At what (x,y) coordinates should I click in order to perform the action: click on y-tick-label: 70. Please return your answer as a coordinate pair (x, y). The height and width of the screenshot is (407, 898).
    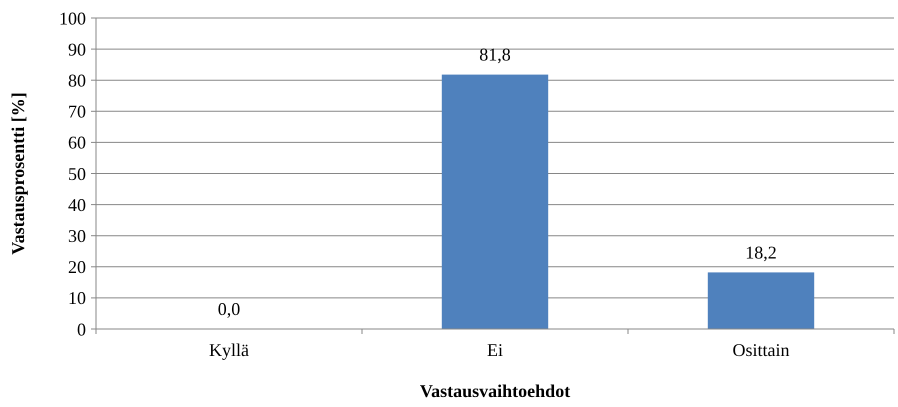
    Looking at the image, I should click on (77, 112).